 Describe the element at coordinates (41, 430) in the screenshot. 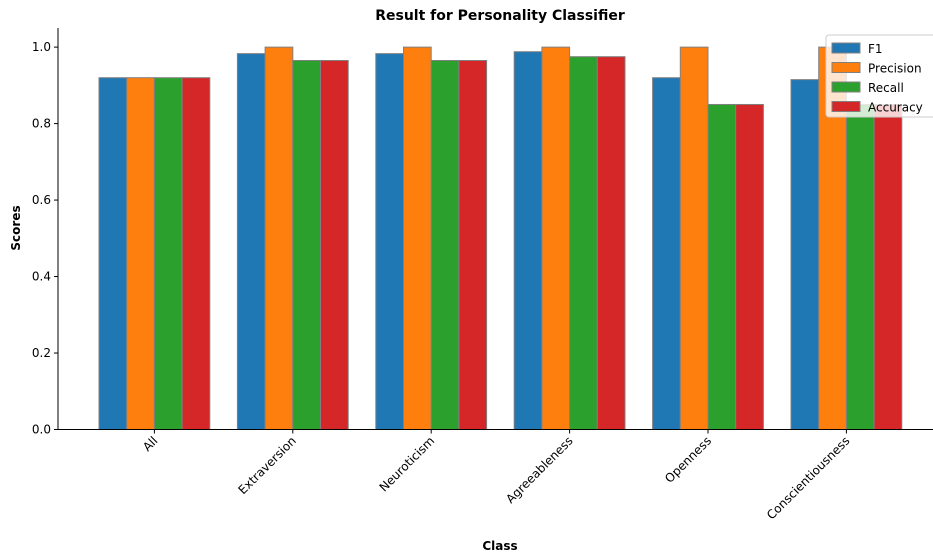

I see `y-tick-label: 0.0` at that location.